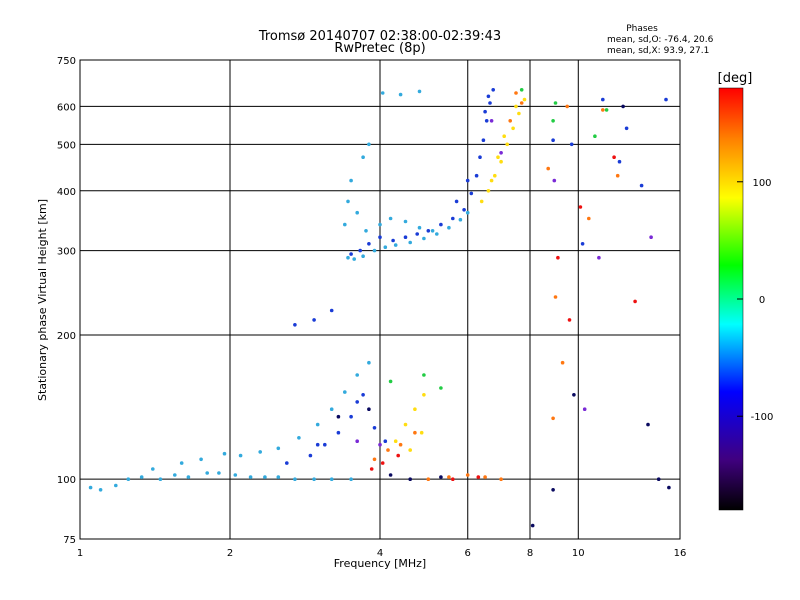 This screenshot has width=800, height=600. What do you see at coordinates (380, 563) in the screenshot?
I see `x-axis-label: Frequency [MHz]` at bounding box center [380, 563].